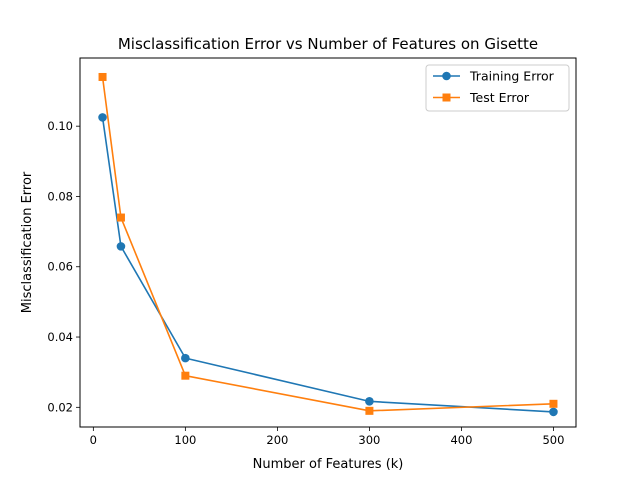 Image resolution: width=640 pixels, height=484 pixels. I want to click on legend: Training Error Test Error, so click(497, 88).